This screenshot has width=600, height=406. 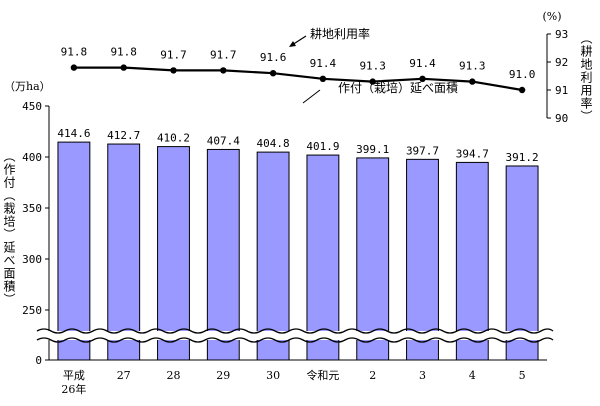 What do you see at coordinates (322, 375) in the screenshot?
I see `bar-x-tick-label: 令和元` at bounding box center [322, 375].